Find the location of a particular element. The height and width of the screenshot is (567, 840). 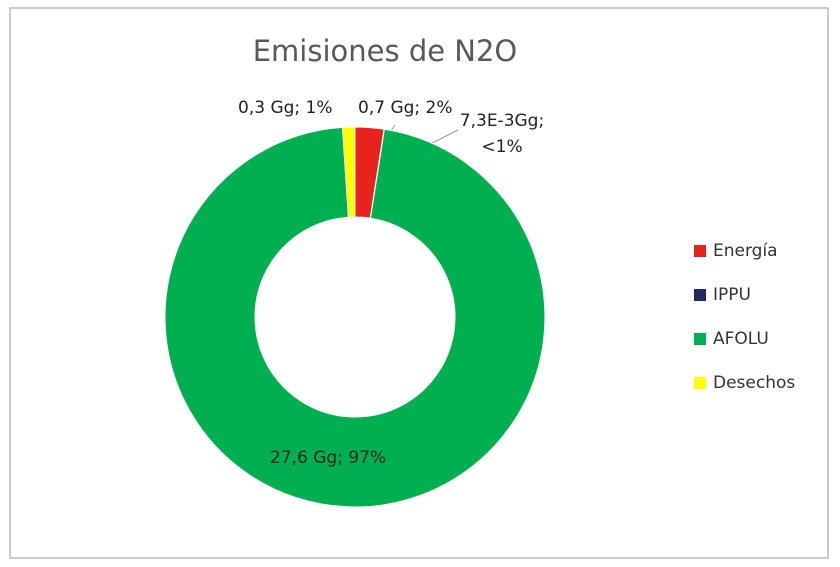

value-label: 0,7 Gg; 2% is located at coordinates (405, 108).